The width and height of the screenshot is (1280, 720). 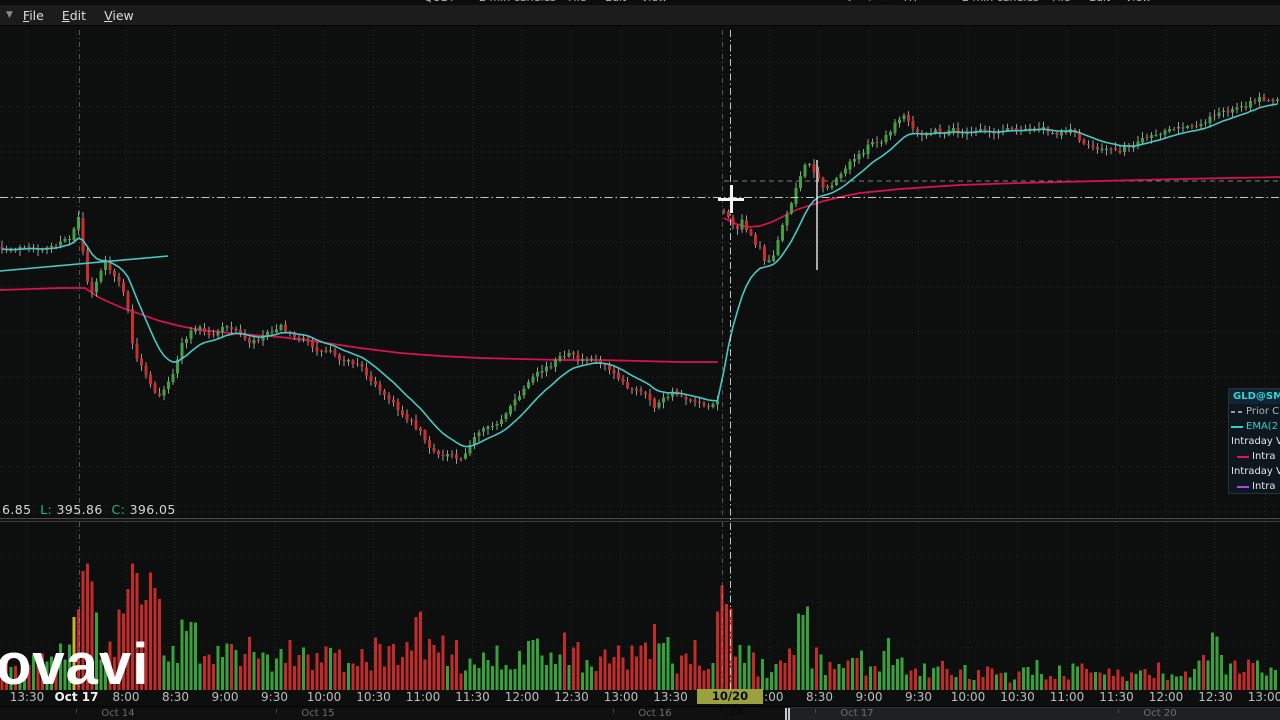 I want to click on navigator-date-label: Oct 16, so click(x=655, y=713).